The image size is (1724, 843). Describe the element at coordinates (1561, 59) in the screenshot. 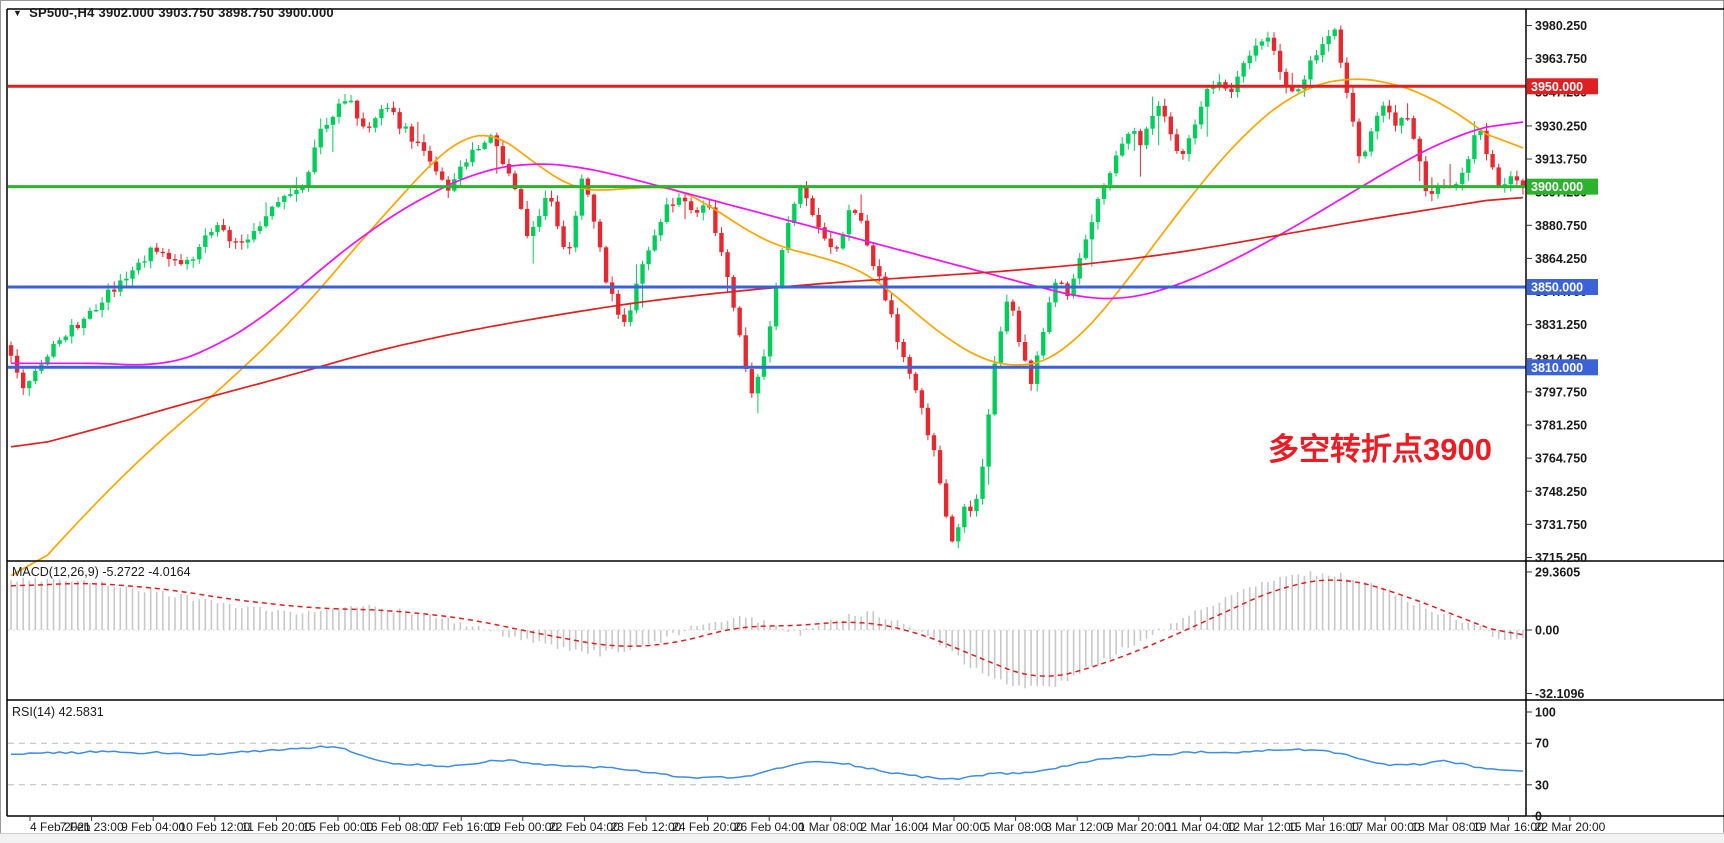

I see `price-tick-label: 3963.750` at that location.